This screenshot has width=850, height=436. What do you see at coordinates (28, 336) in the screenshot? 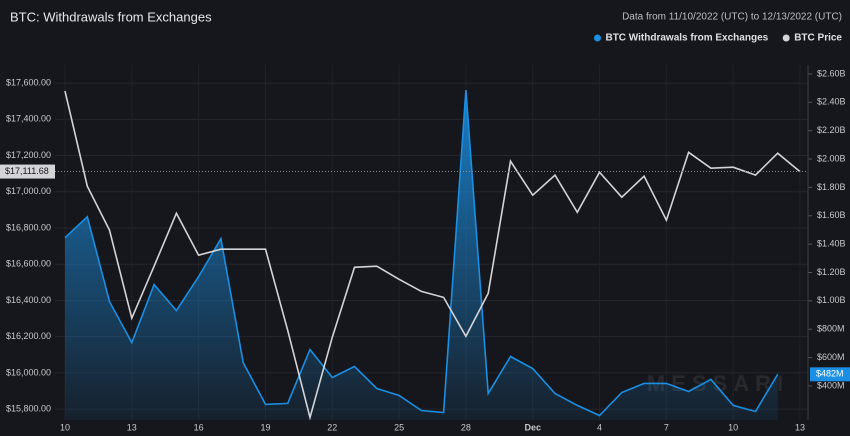
I see `y-tick-label: $16,200.00` at bounding box center [28, 336].